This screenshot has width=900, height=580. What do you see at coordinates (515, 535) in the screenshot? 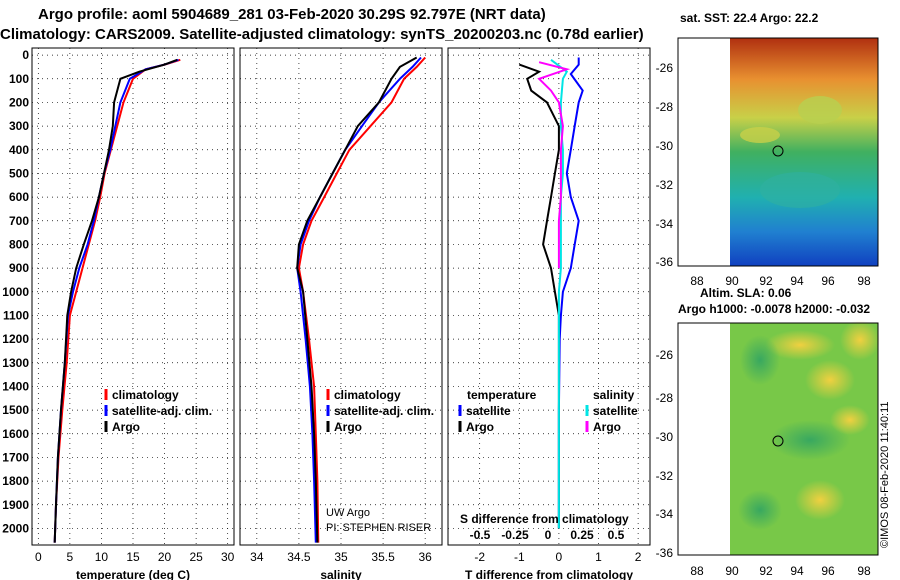
I see `s-tick-label: -0.25` at bounding box center [515, 535].